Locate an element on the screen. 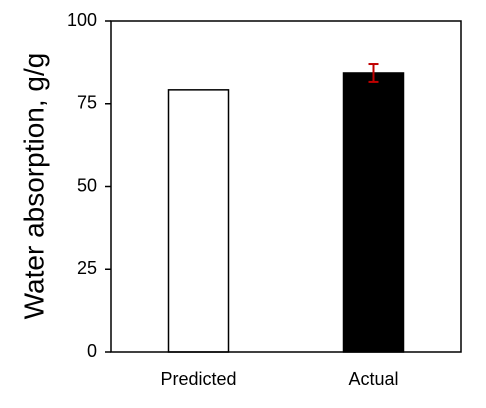 The width and height of the screenshot is (486, 408). y-tick-label: 100 is located at coordinates (82, 20).